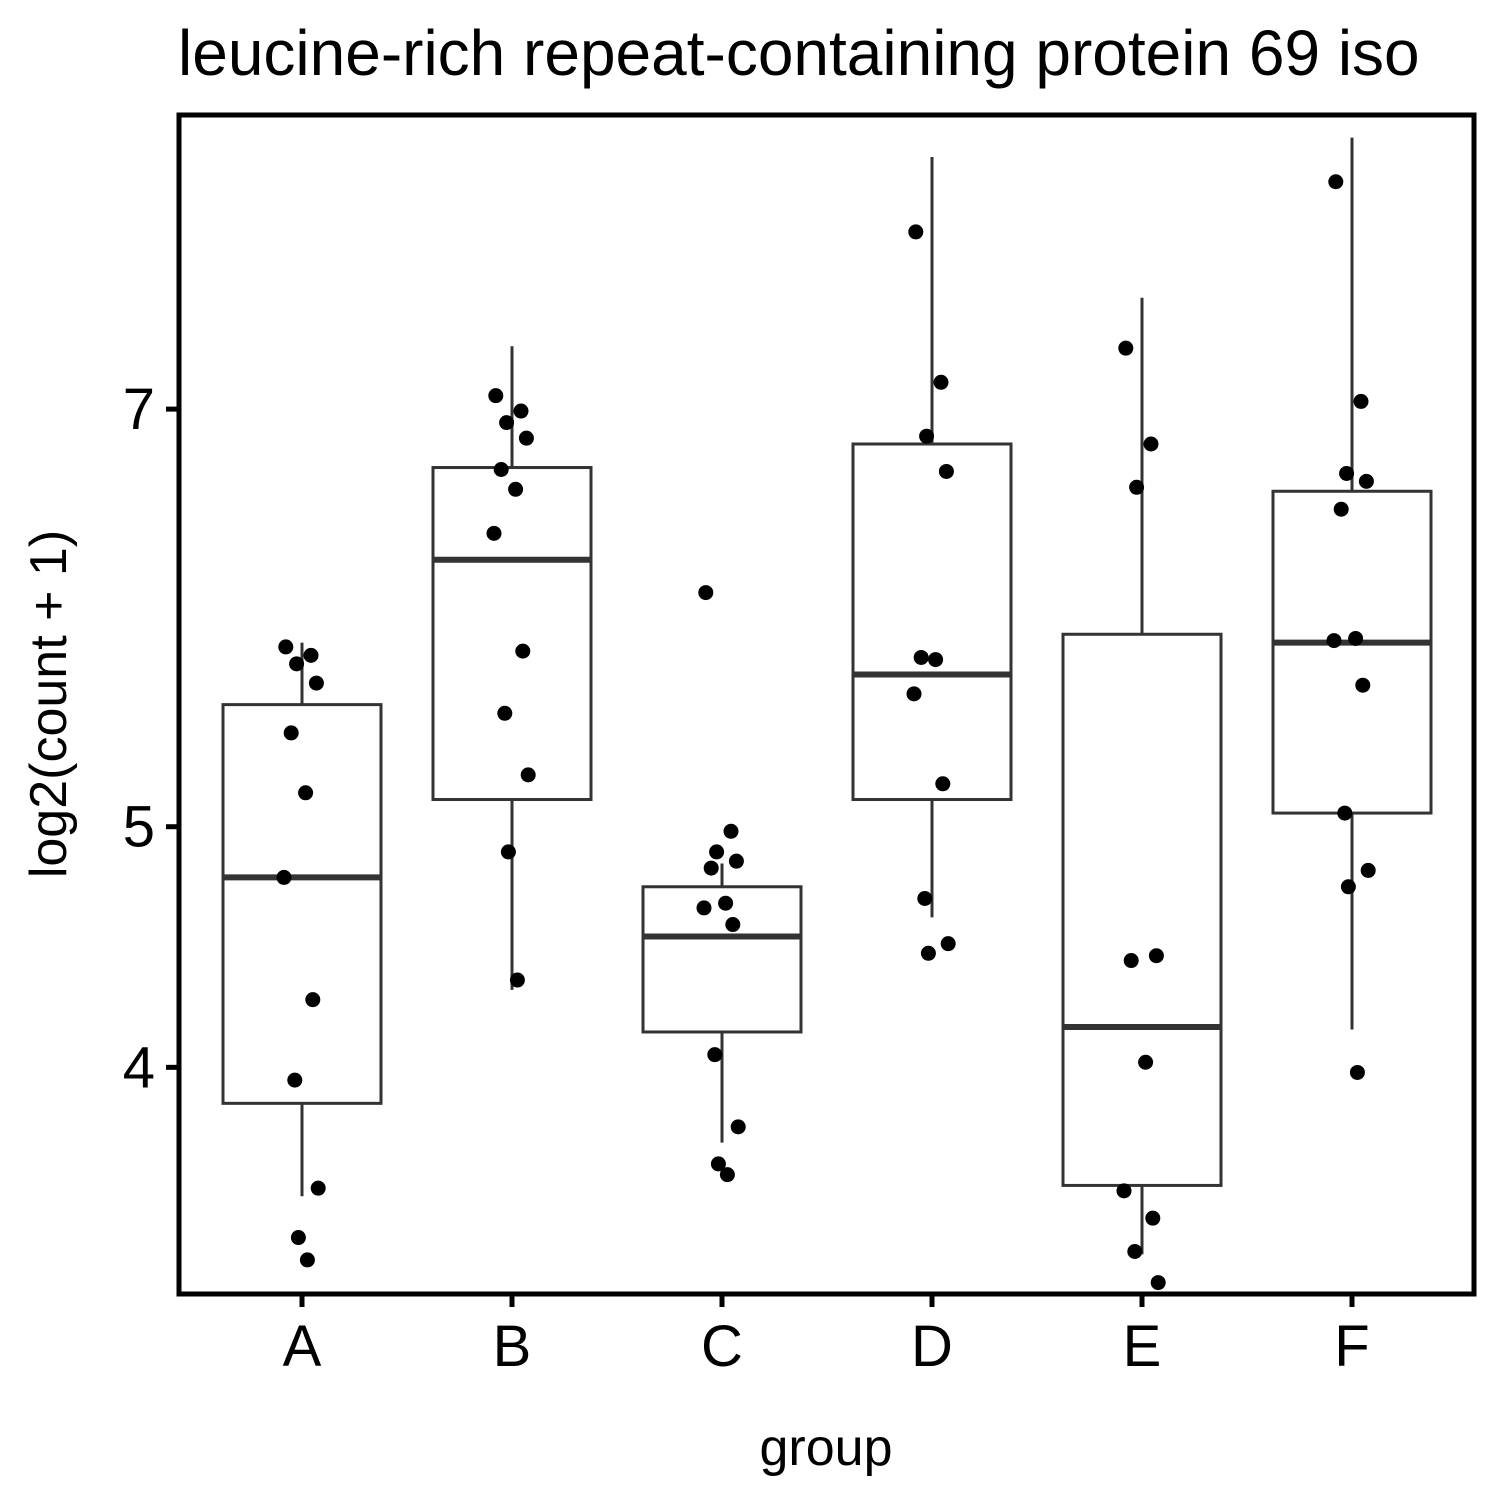  I want to click on x-axis: A B C D E F, so click(826, 1336).